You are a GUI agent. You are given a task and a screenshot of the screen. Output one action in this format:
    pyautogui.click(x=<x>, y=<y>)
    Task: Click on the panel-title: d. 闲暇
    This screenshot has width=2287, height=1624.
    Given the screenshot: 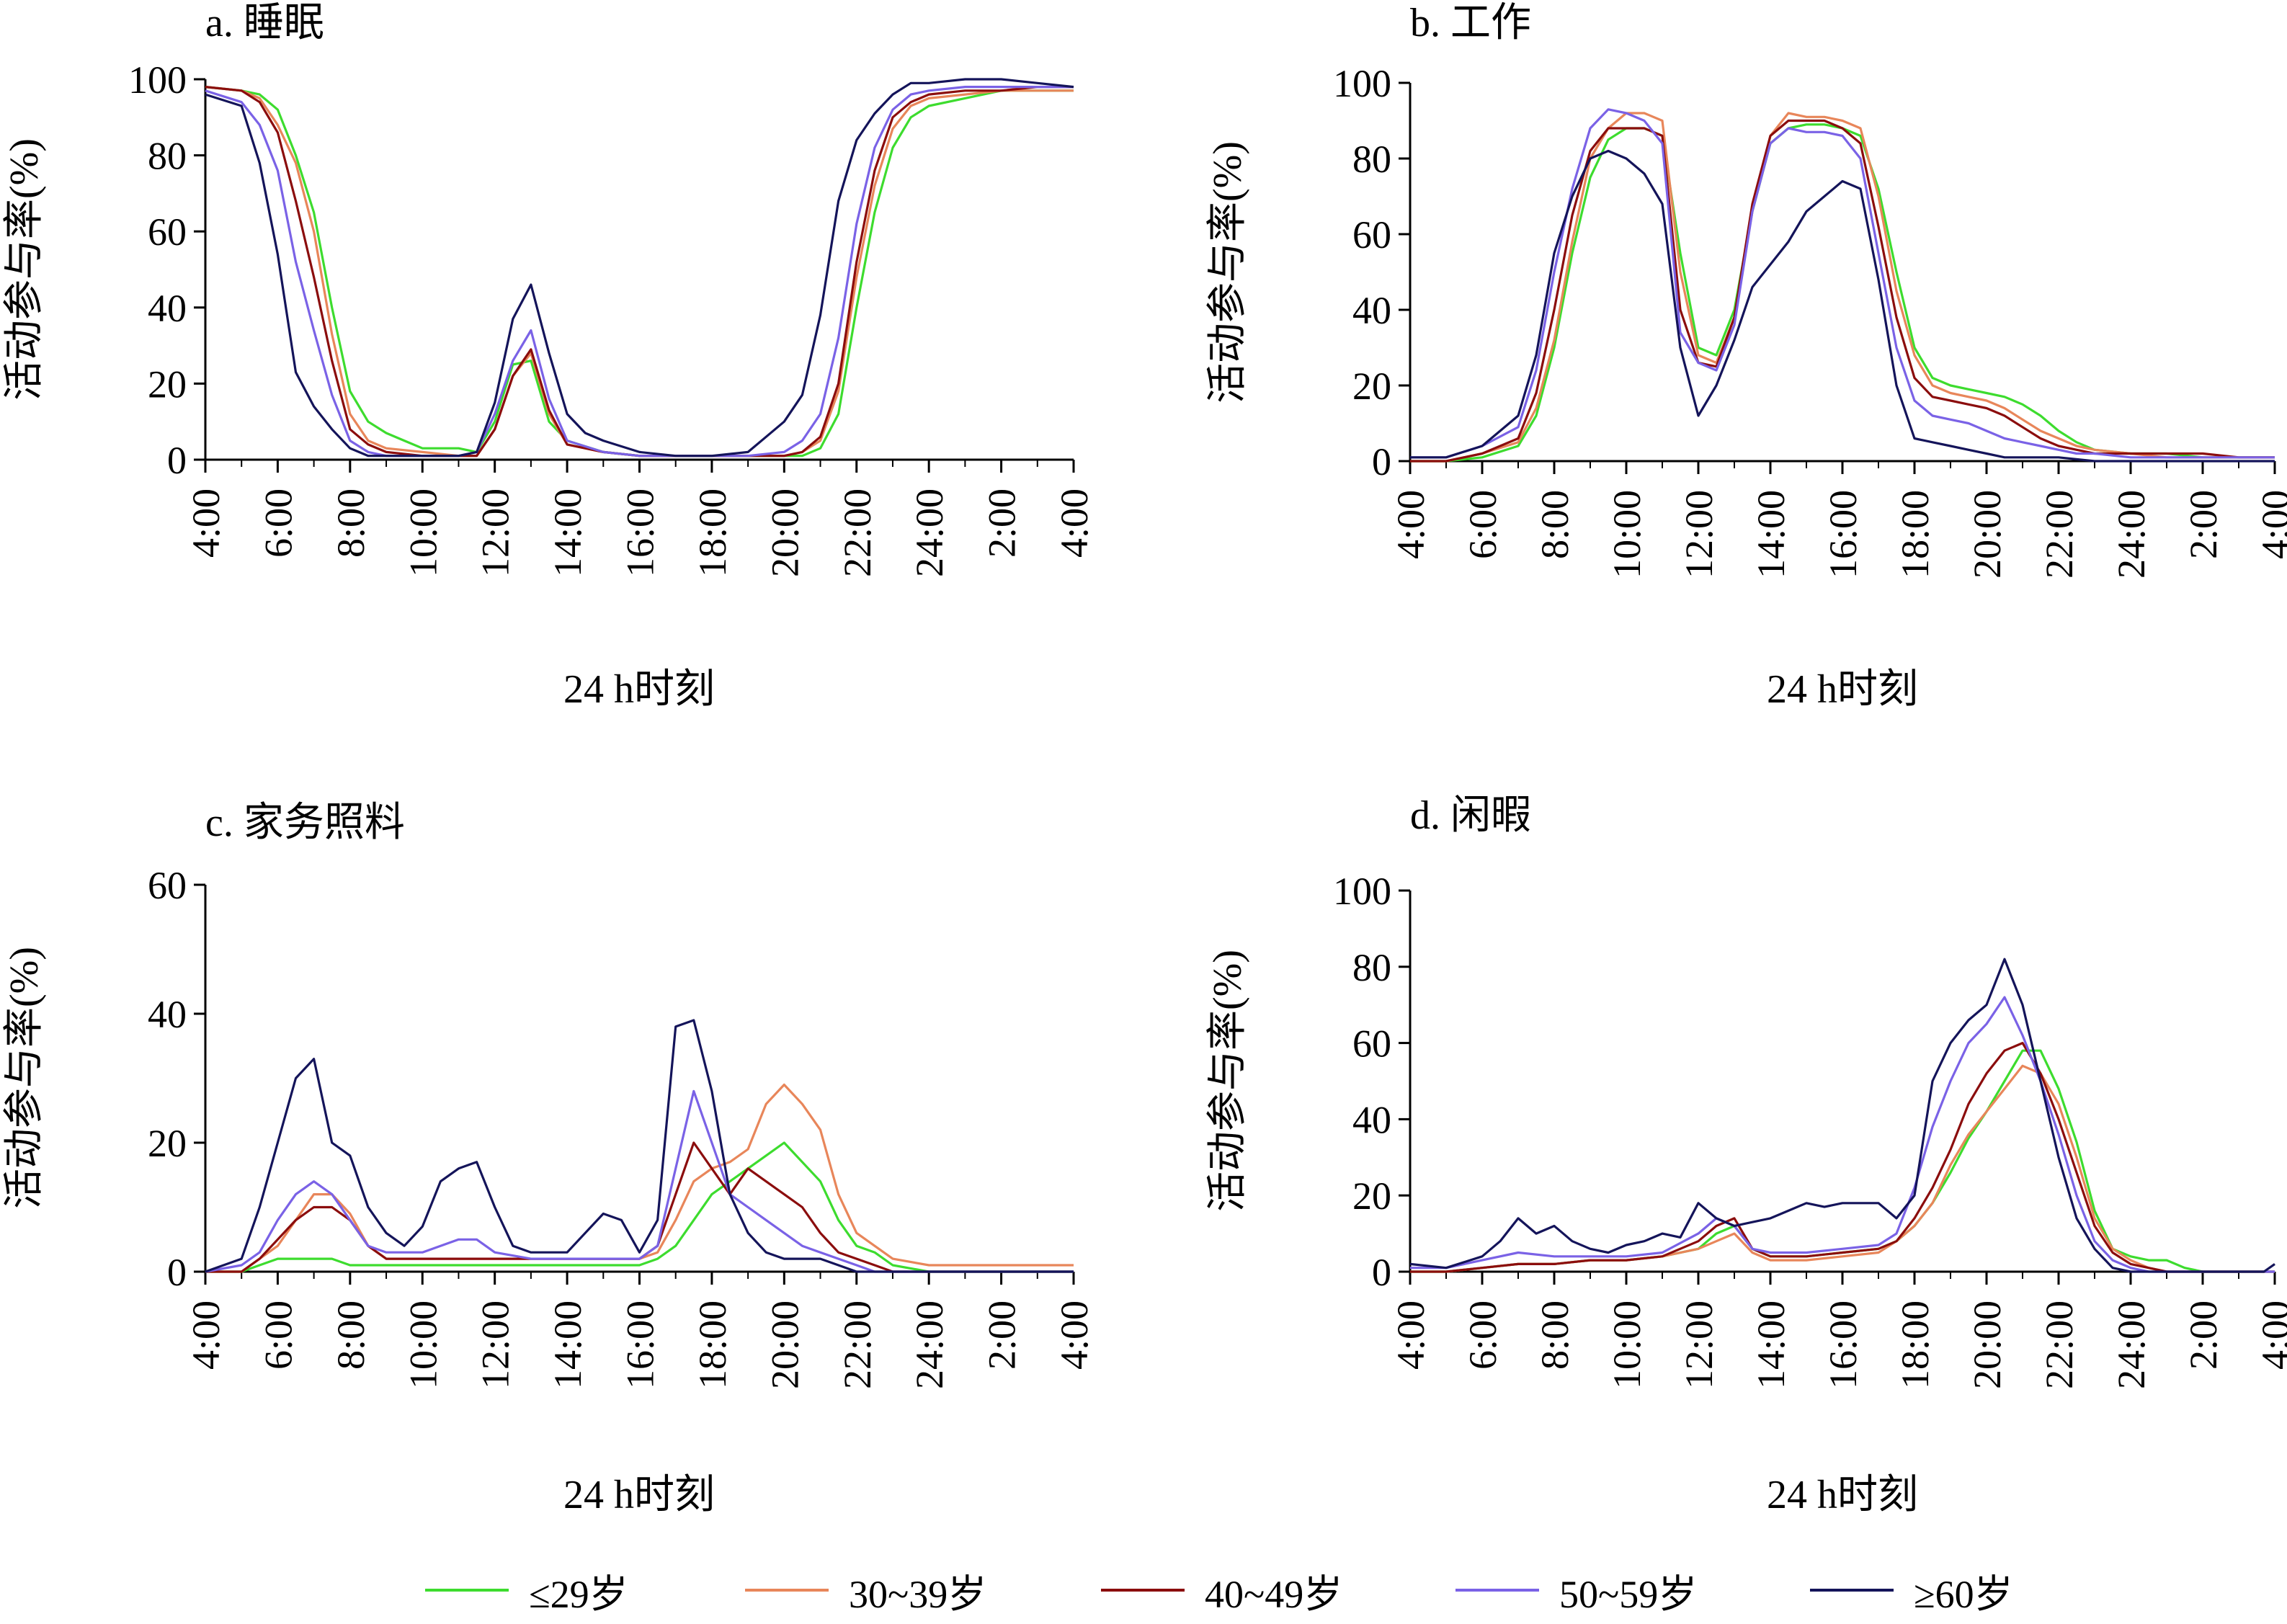 What is the action you would take?
    pyautogui.click(x=1470, y=816)
    